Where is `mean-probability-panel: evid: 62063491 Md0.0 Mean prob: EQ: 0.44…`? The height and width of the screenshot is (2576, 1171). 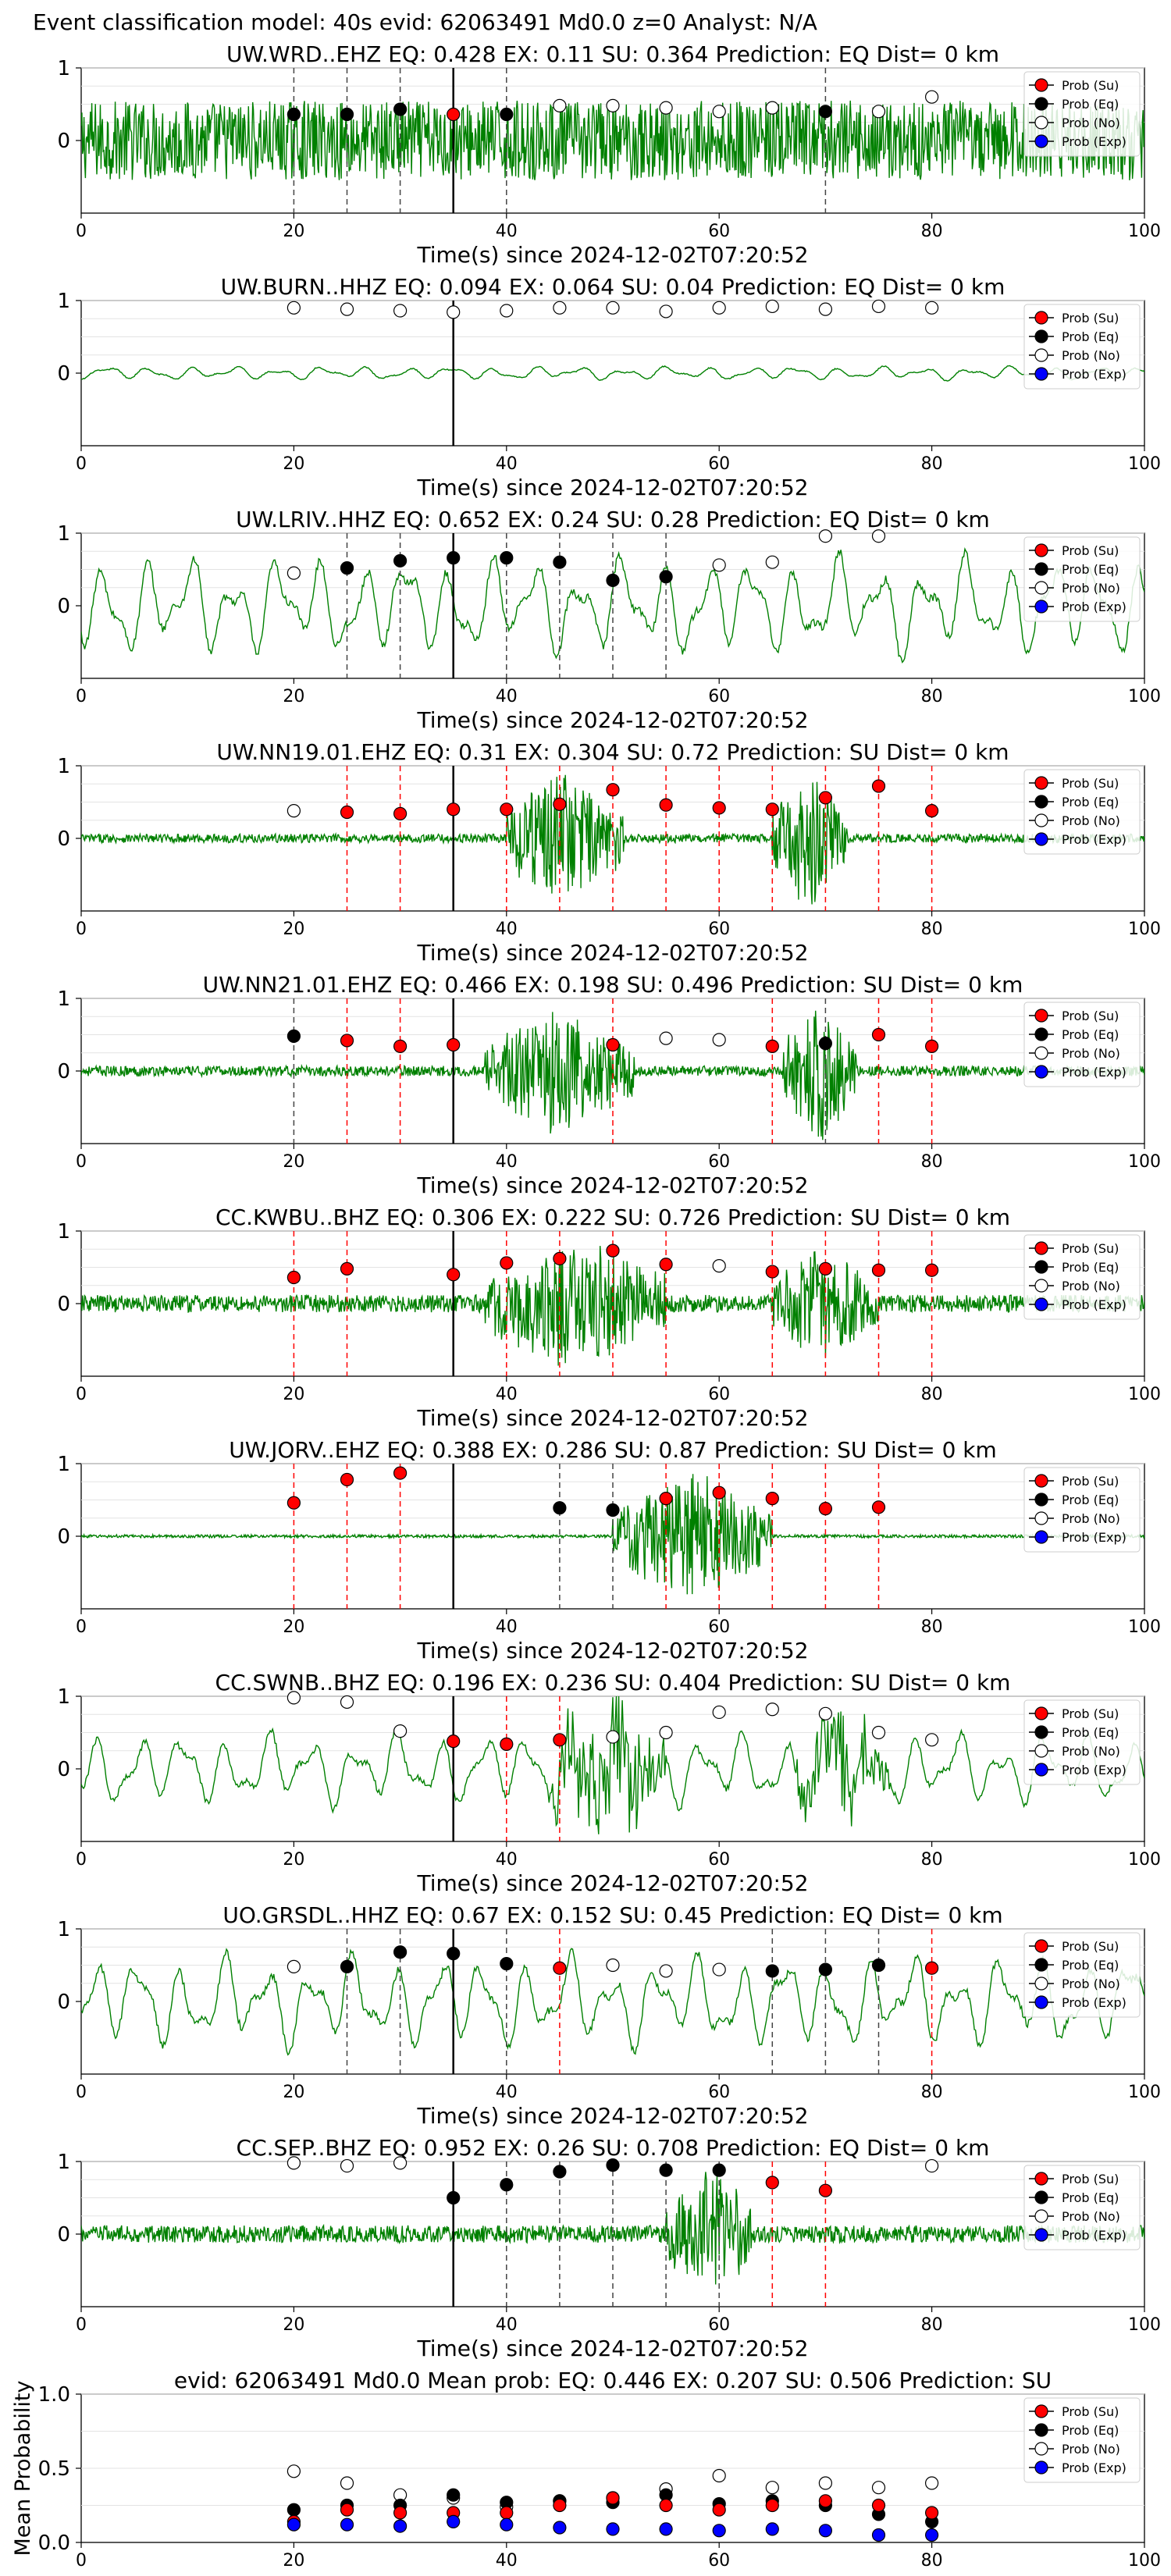
mean-probability-panel: evid: 62063491 Md0.0 Mean prob: EQ: 0.44… is located at coordinates (586, 2469).